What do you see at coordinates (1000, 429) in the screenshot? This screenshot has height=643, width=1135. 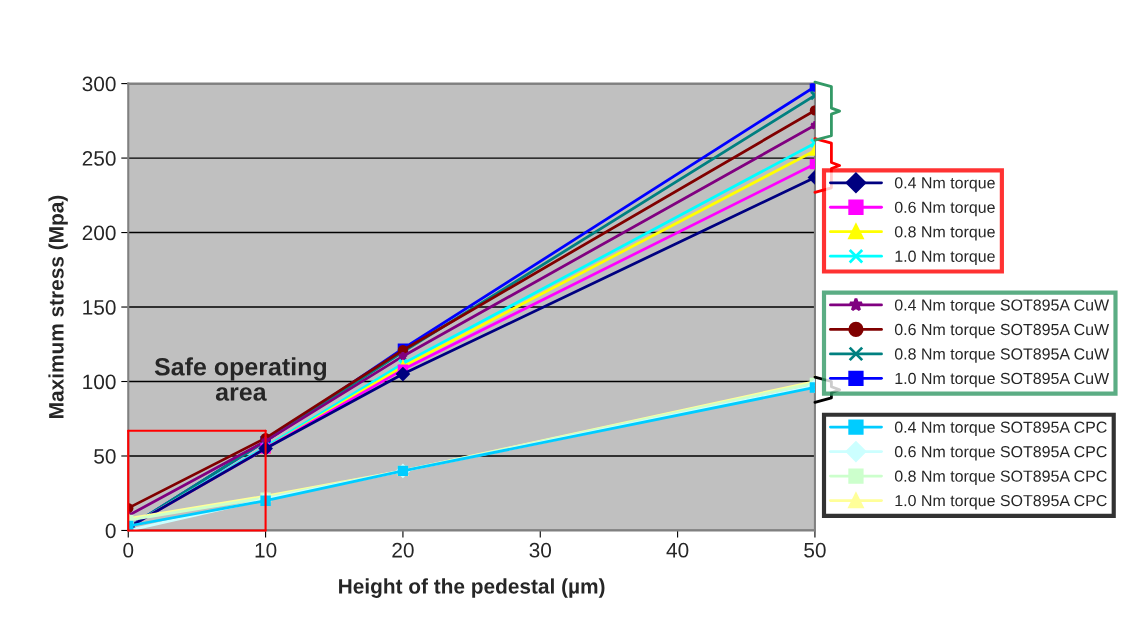 I see `legend-label: 0.4 Nm torque SOT895A CPC` at bounding box center [1000, 429].